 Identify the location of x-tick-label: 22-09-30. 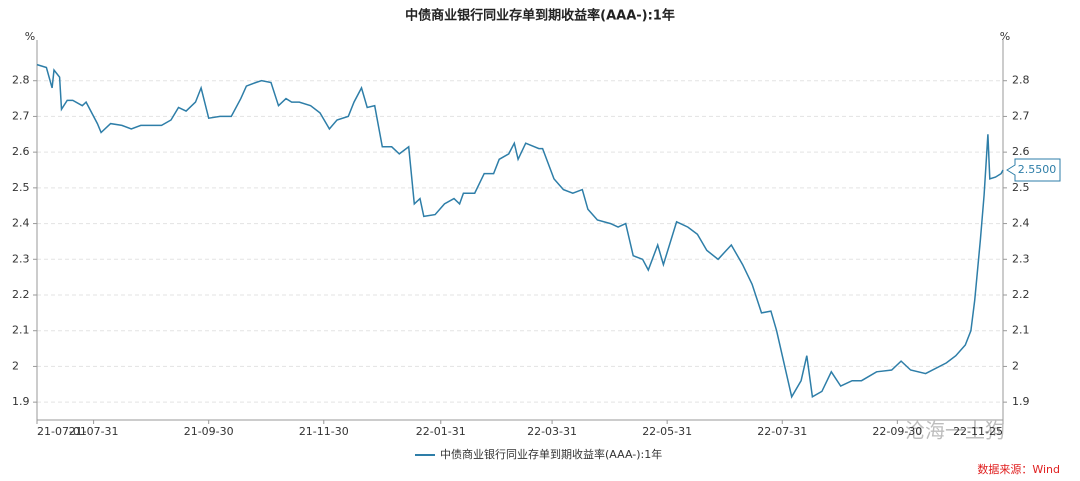
(897, 431).